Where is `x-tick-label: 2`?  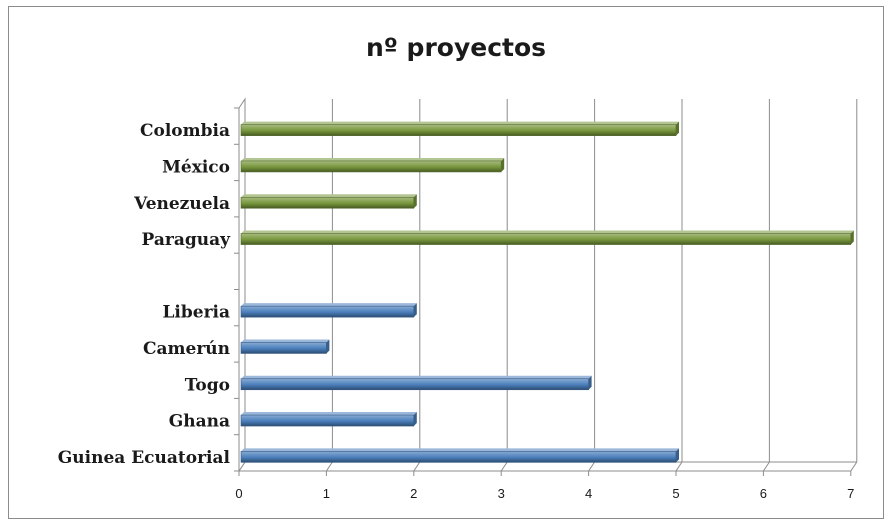
x-tick-label: 2 is located at coordinates (413, 493).